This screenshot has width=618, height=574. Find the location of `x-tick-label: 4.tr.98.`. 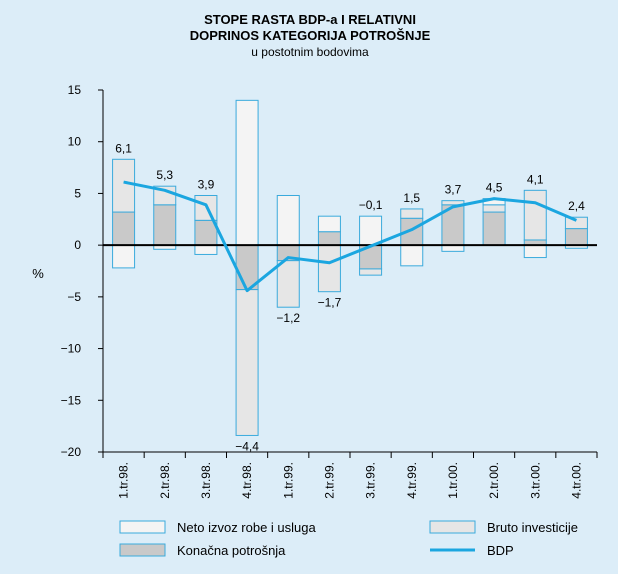

x-tick-label: 4.tr.98. is located at coordinates (247, 480).